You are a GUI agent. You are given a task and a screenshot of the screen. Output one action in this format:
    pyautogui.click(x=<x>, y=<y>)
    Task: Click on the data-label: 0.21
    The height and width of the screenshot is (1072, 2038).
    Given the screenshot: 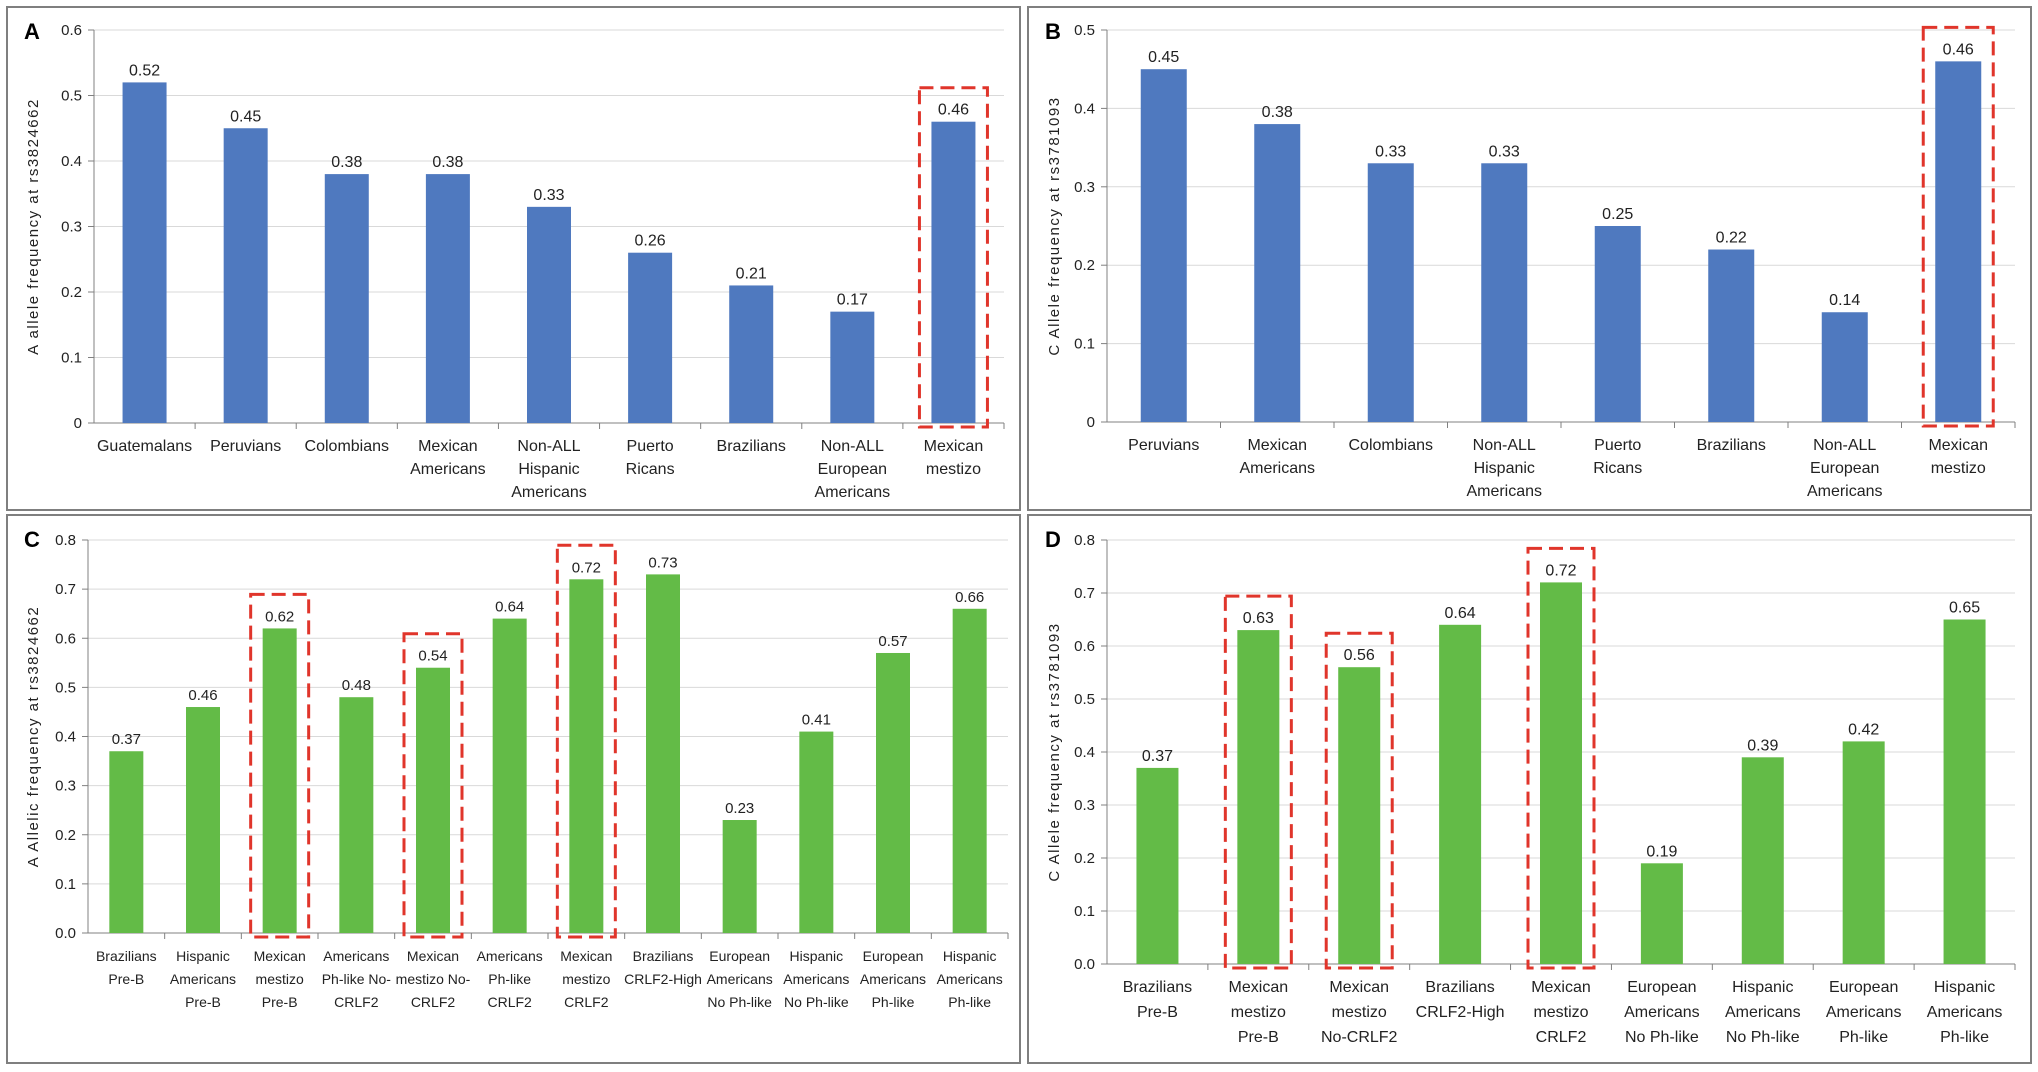 What is the action you would take?
    pyautogui.click(x=751, y=273)
    